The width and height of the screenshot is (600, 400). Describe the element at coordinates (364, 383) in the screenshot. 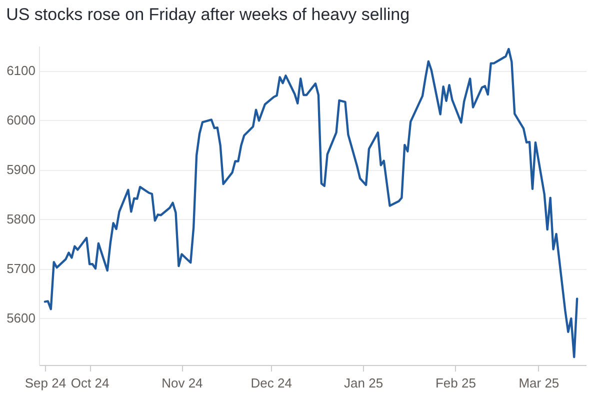

I see `x-tick-label: Jan 25` at that location.